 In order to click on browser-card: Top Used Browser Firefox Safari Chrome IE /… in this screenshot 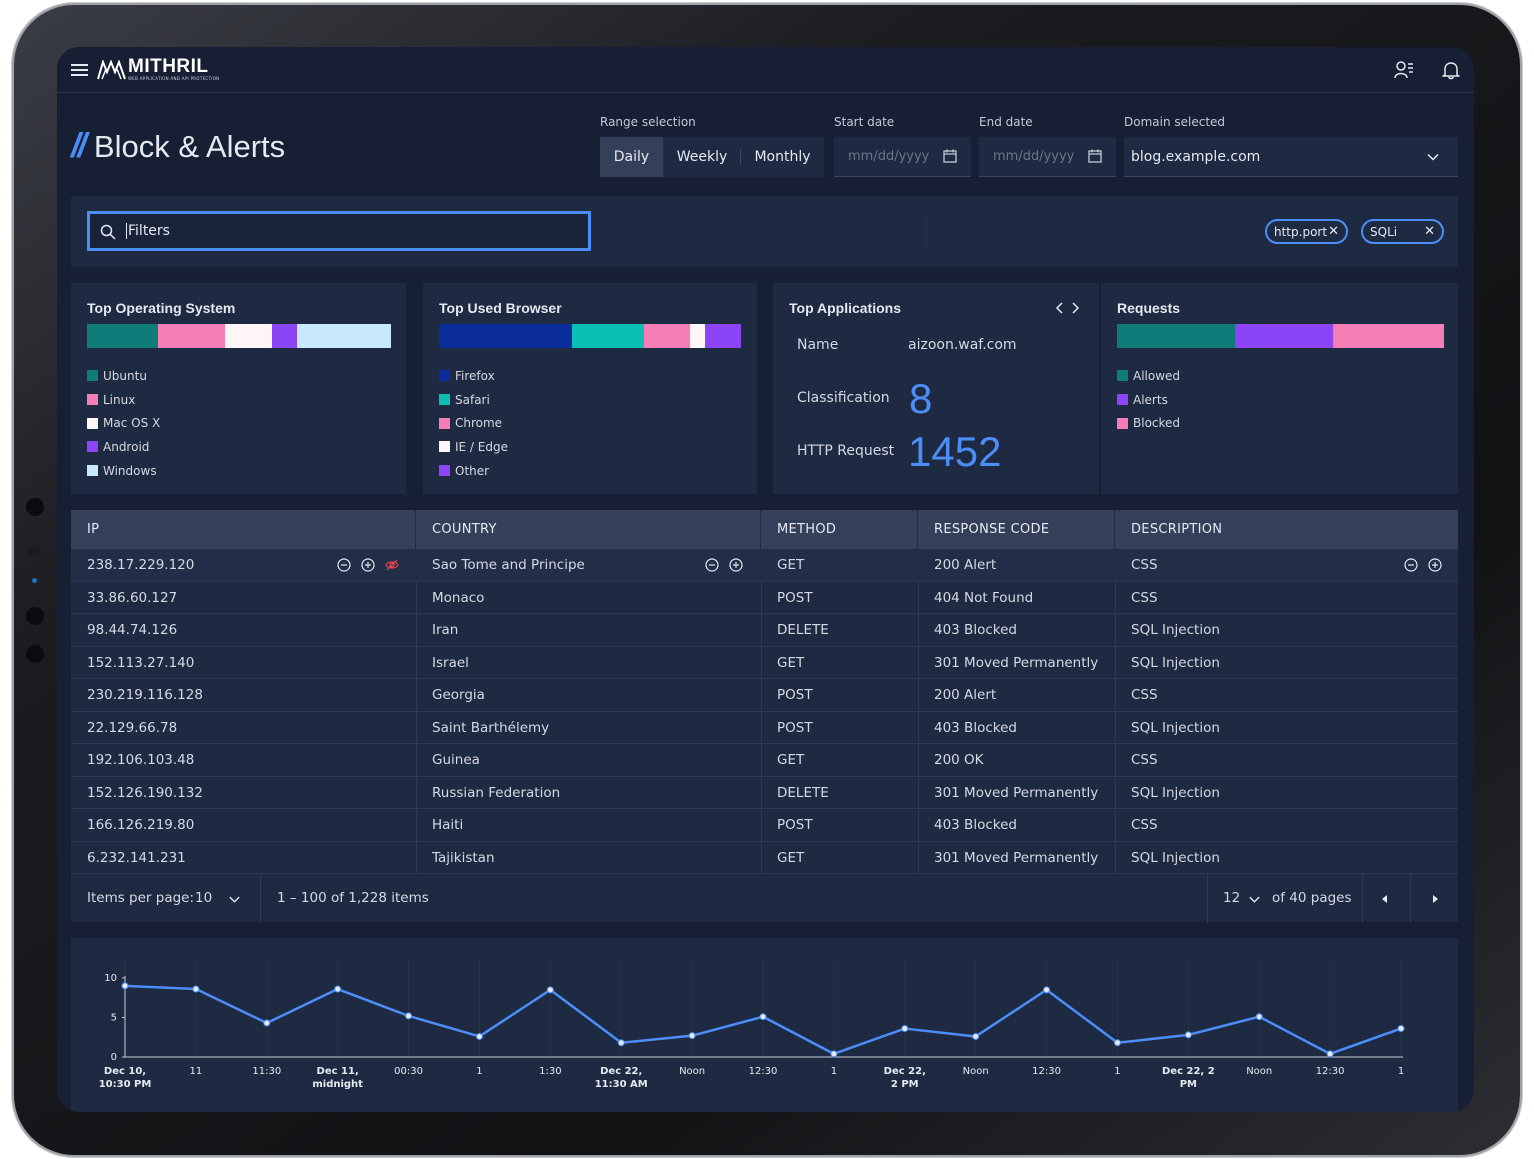, I will do `click(590, 388)`.